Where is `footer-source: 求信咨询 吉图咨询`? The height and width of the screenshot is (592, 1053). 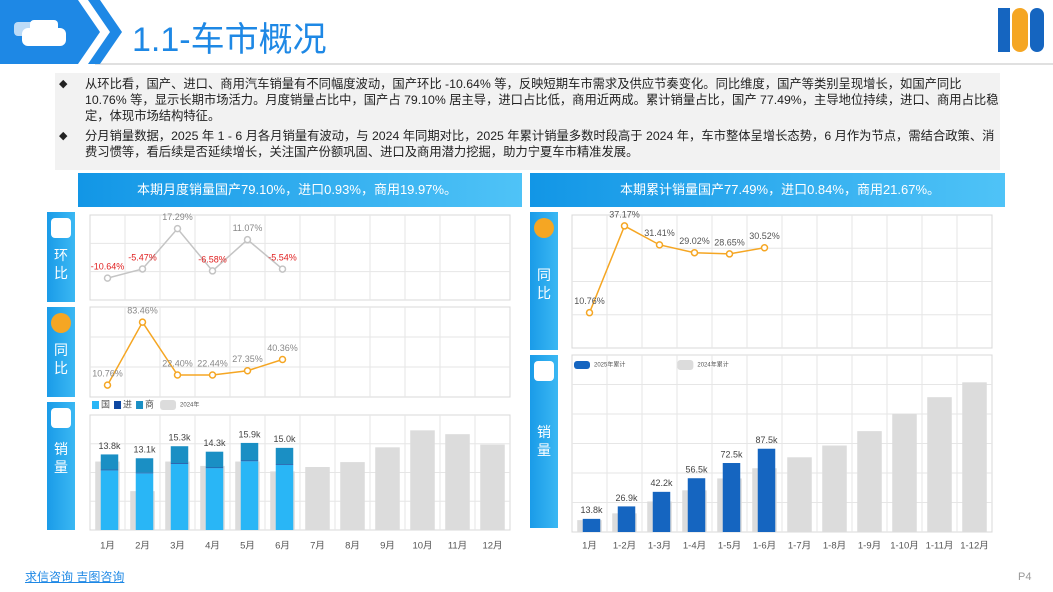
footer-source: 求信咨询 吉图咨询 is located at coordinates (75, 577).